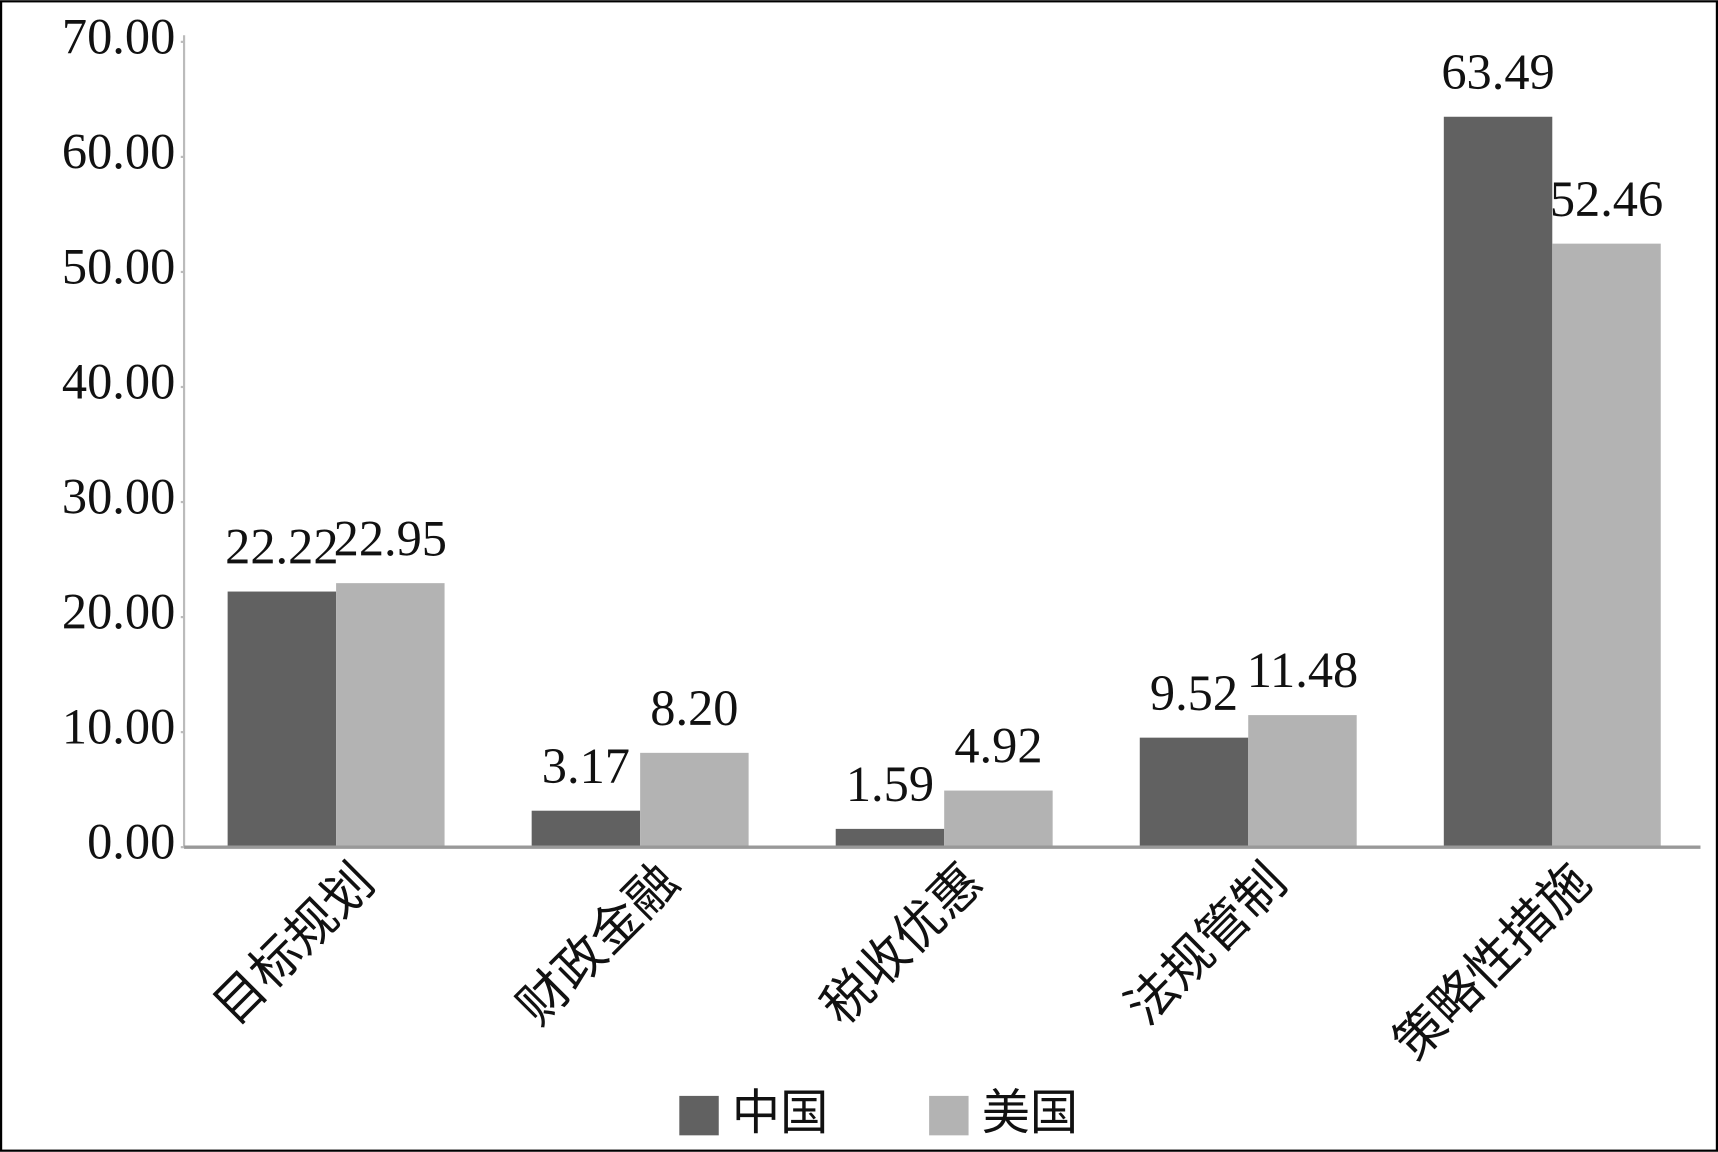  I want to click on value-label: 8.20, so click(694, 708).